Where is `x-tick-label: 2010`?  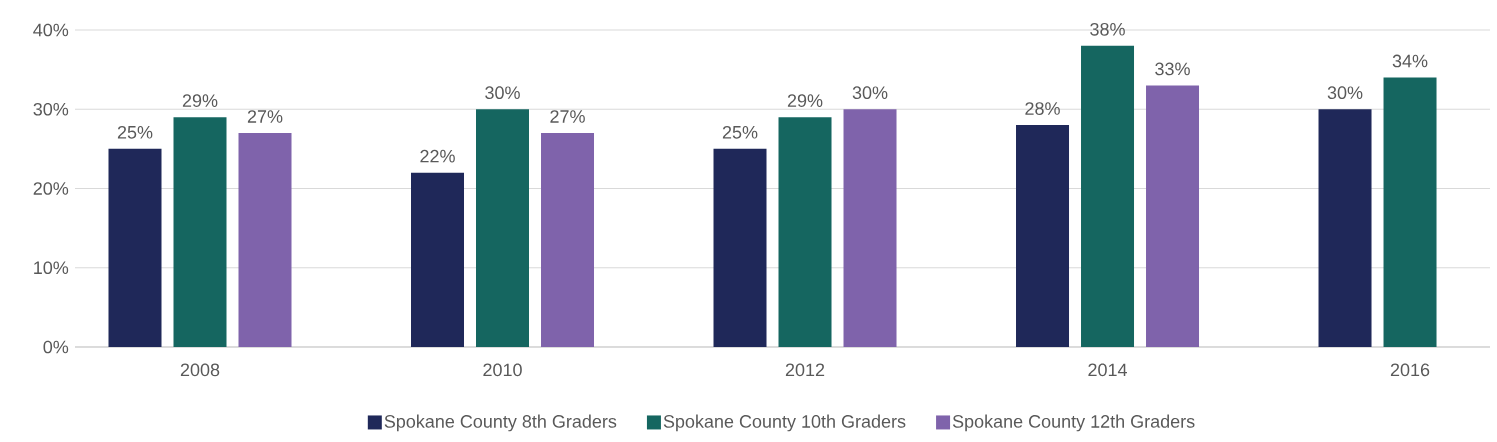 x-tick-label: 2010 is located at coordinates (502, 370).